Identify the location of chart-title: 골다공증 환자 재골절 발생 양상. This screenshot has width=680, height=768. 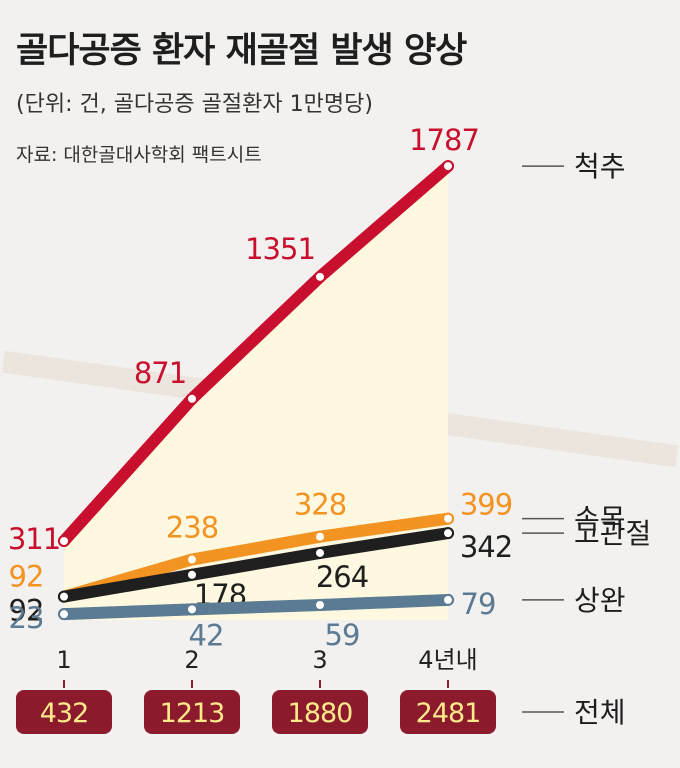
(241, 51).